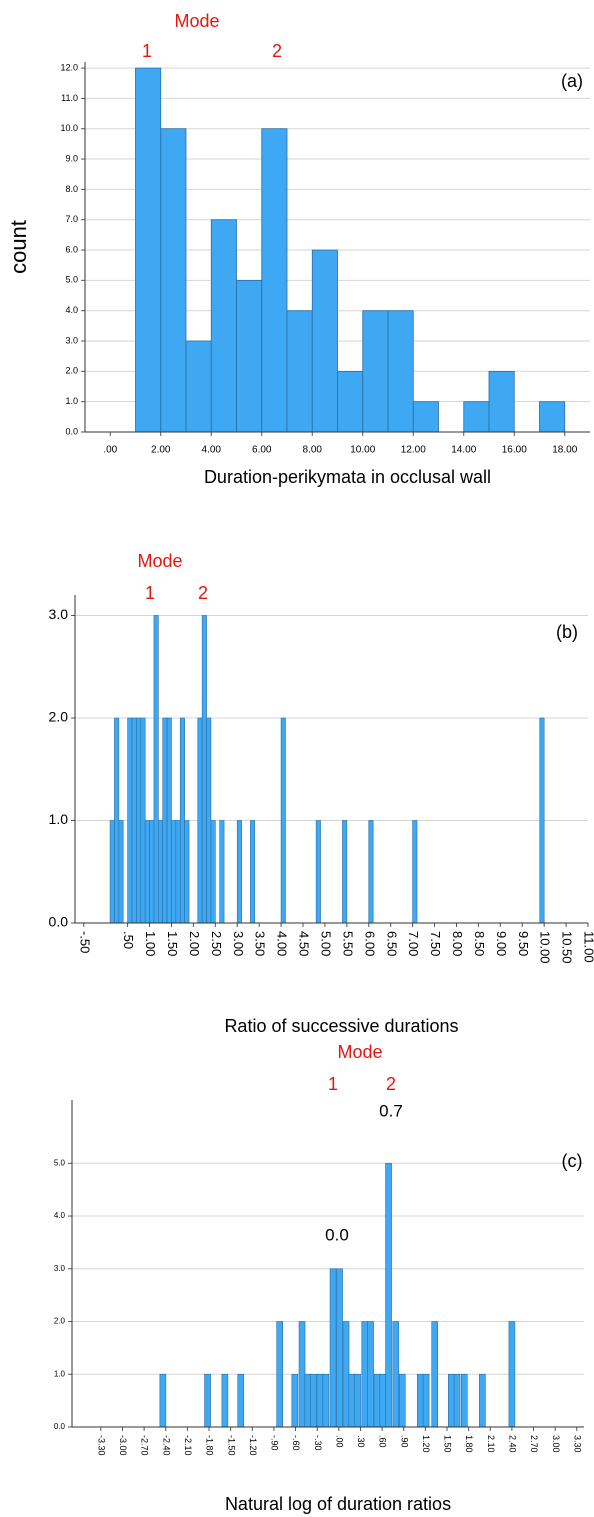 The width and height of the screenshot is (594, 1517). Describe the element at coordinates (413, 943) in the screenshot. I see `x-tick-label: 7.00` at that location.